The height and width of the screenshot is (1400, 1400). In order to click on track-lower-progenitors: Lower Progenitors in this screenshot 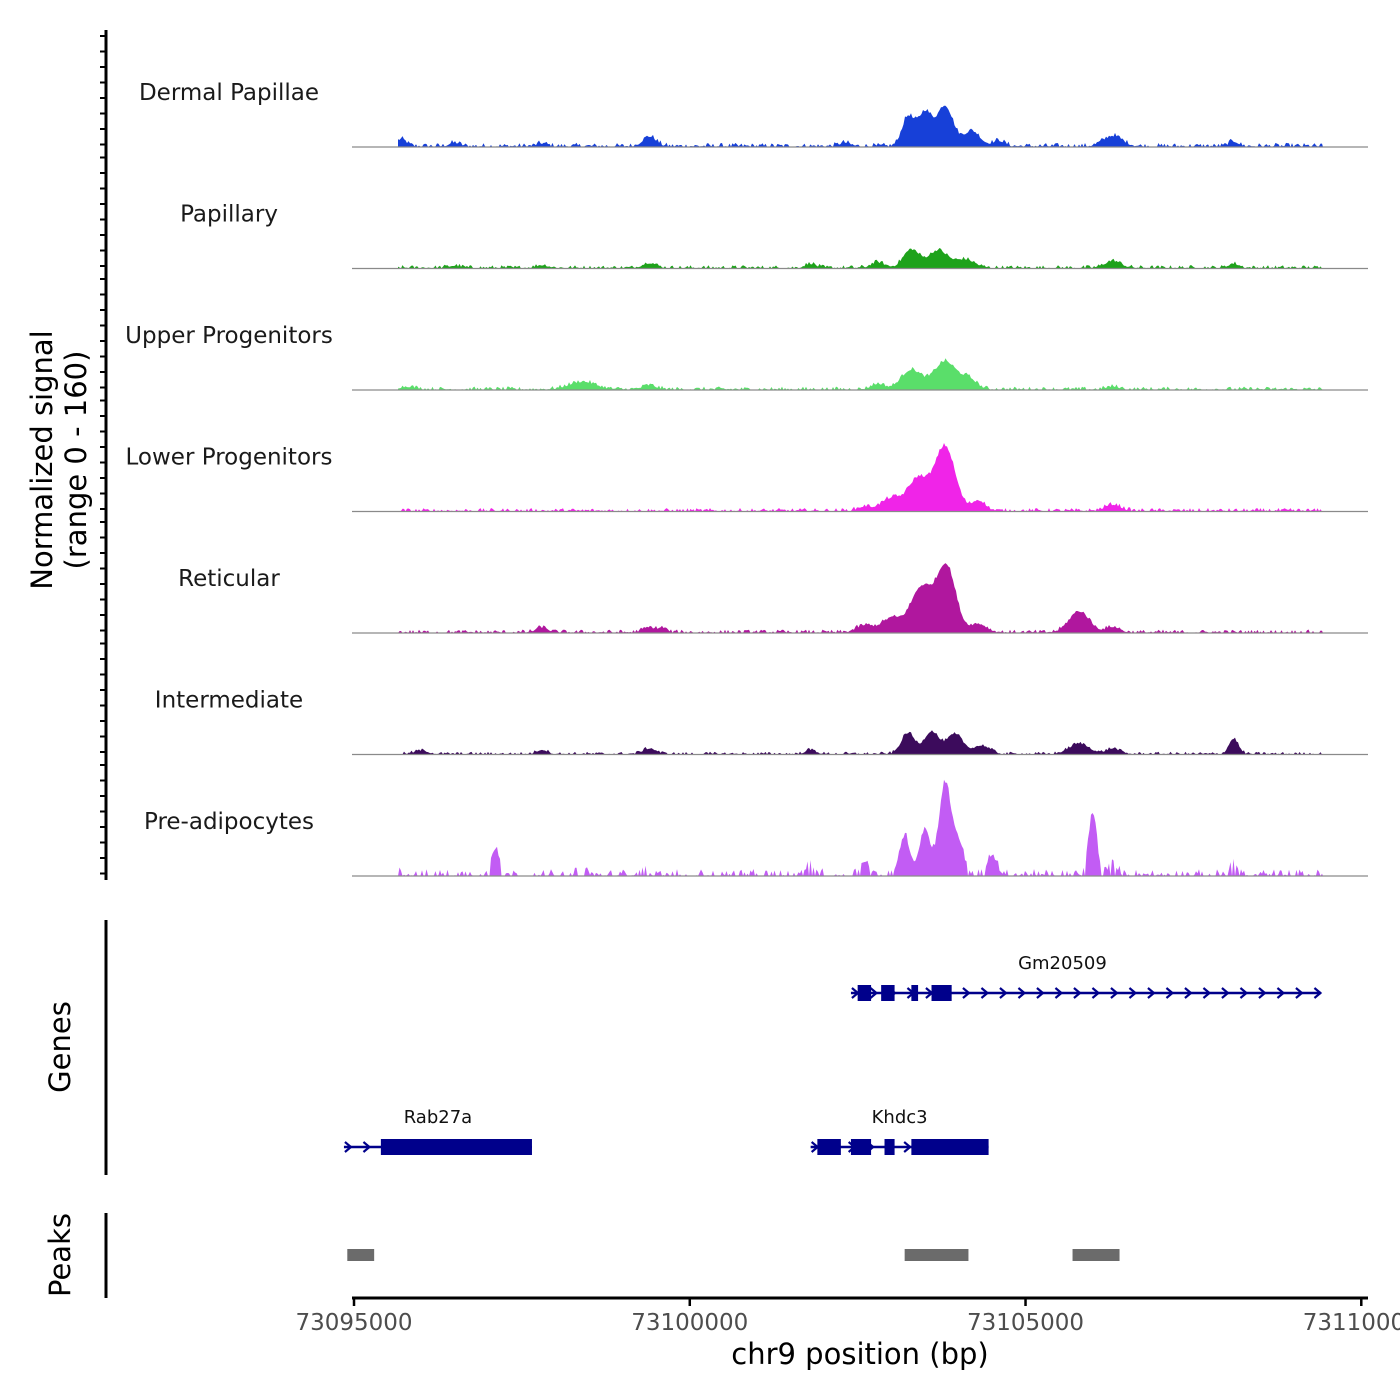, I will do `click(747, 478)`.